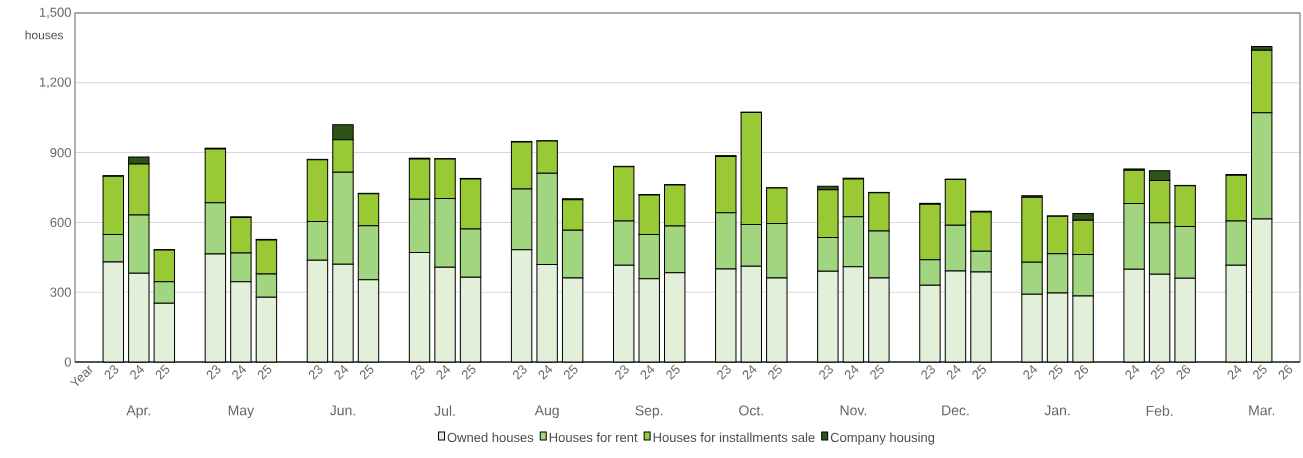  I want to click on y-tick-label: 1,500, so click(55, 13).